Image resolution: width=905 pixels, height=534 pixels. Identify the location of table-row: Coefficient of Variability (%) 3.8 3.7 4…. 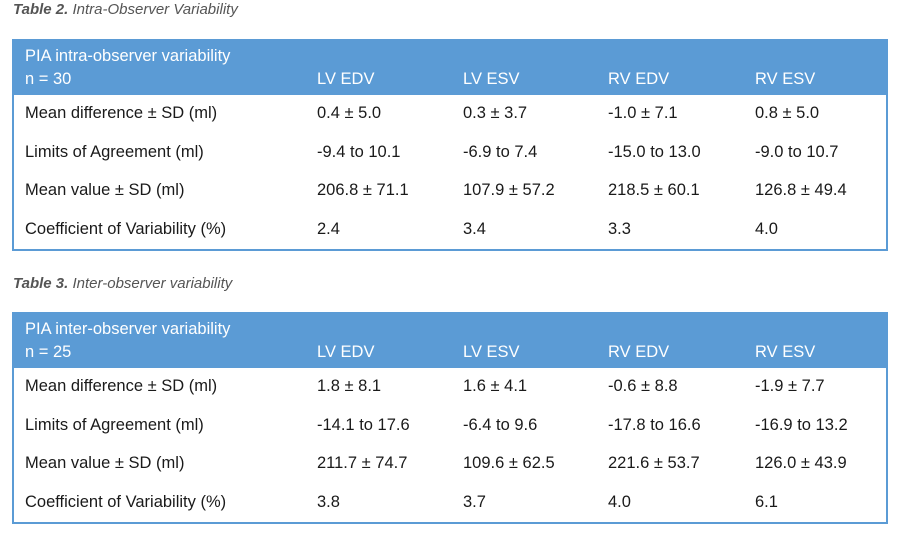
(450, 503).